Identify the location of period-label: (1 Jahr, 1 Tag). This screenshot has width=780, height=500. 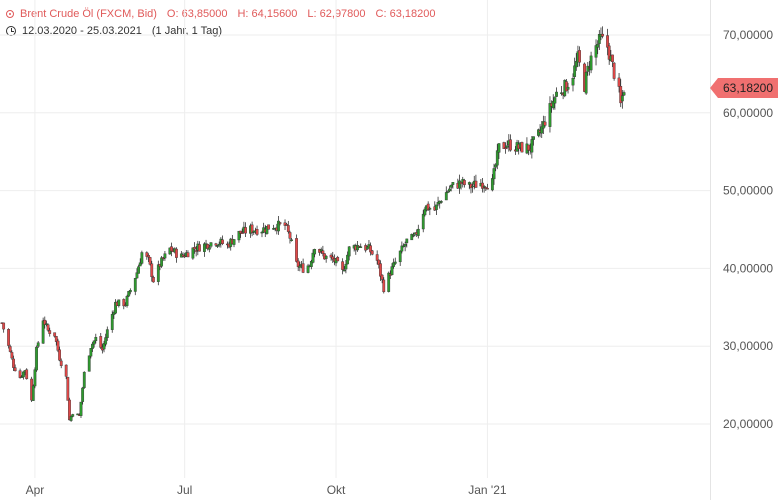
(187, 30).